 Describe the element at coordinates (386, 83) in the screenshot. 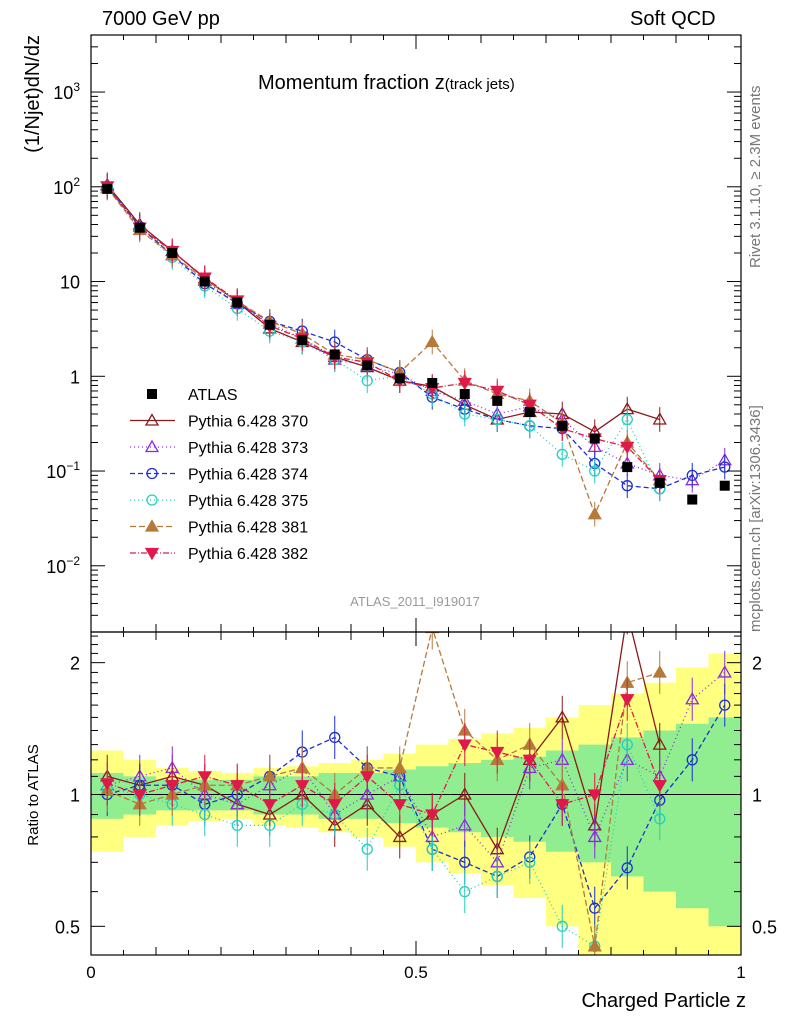

I see `chart-title: Momentum fraction z(track jets)` at that location.